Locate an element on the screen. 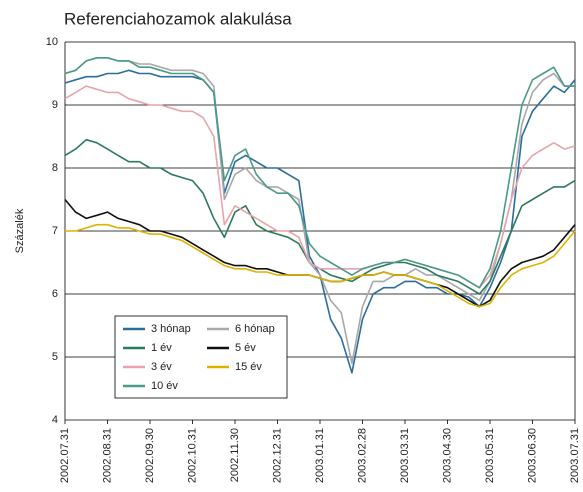  y-tick-label: 7 is located at coordinates (55, 231).